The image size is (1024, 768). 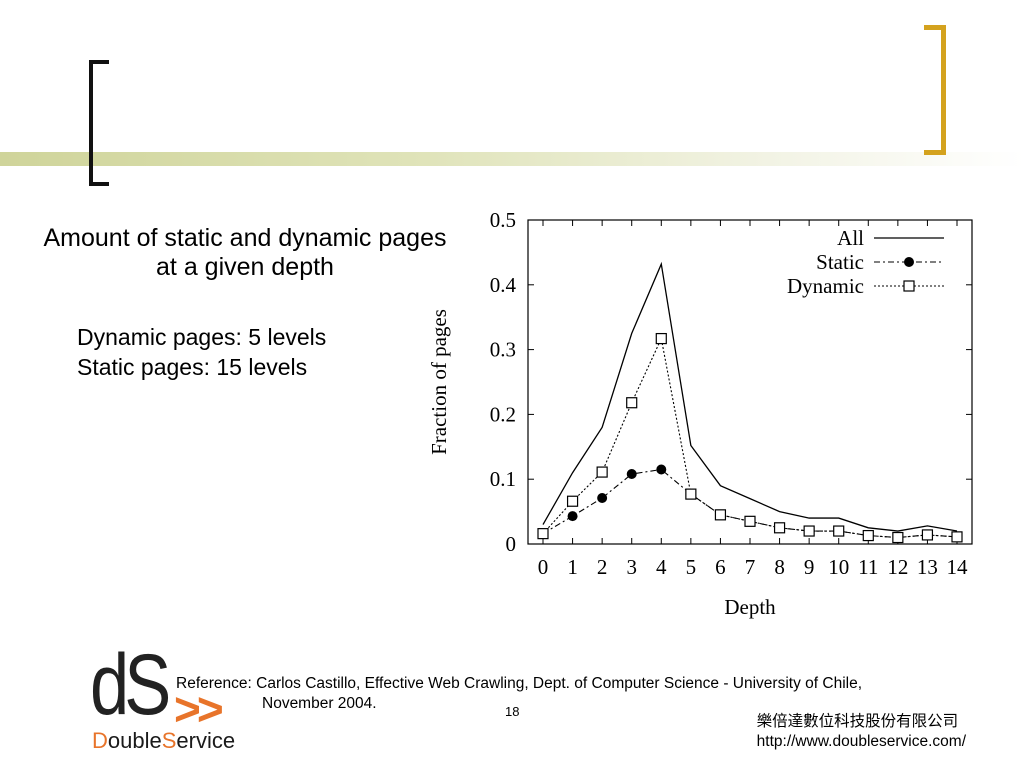 I want to click on company-url: http://www.doubleservice.com/, so click(x=861, y=741).